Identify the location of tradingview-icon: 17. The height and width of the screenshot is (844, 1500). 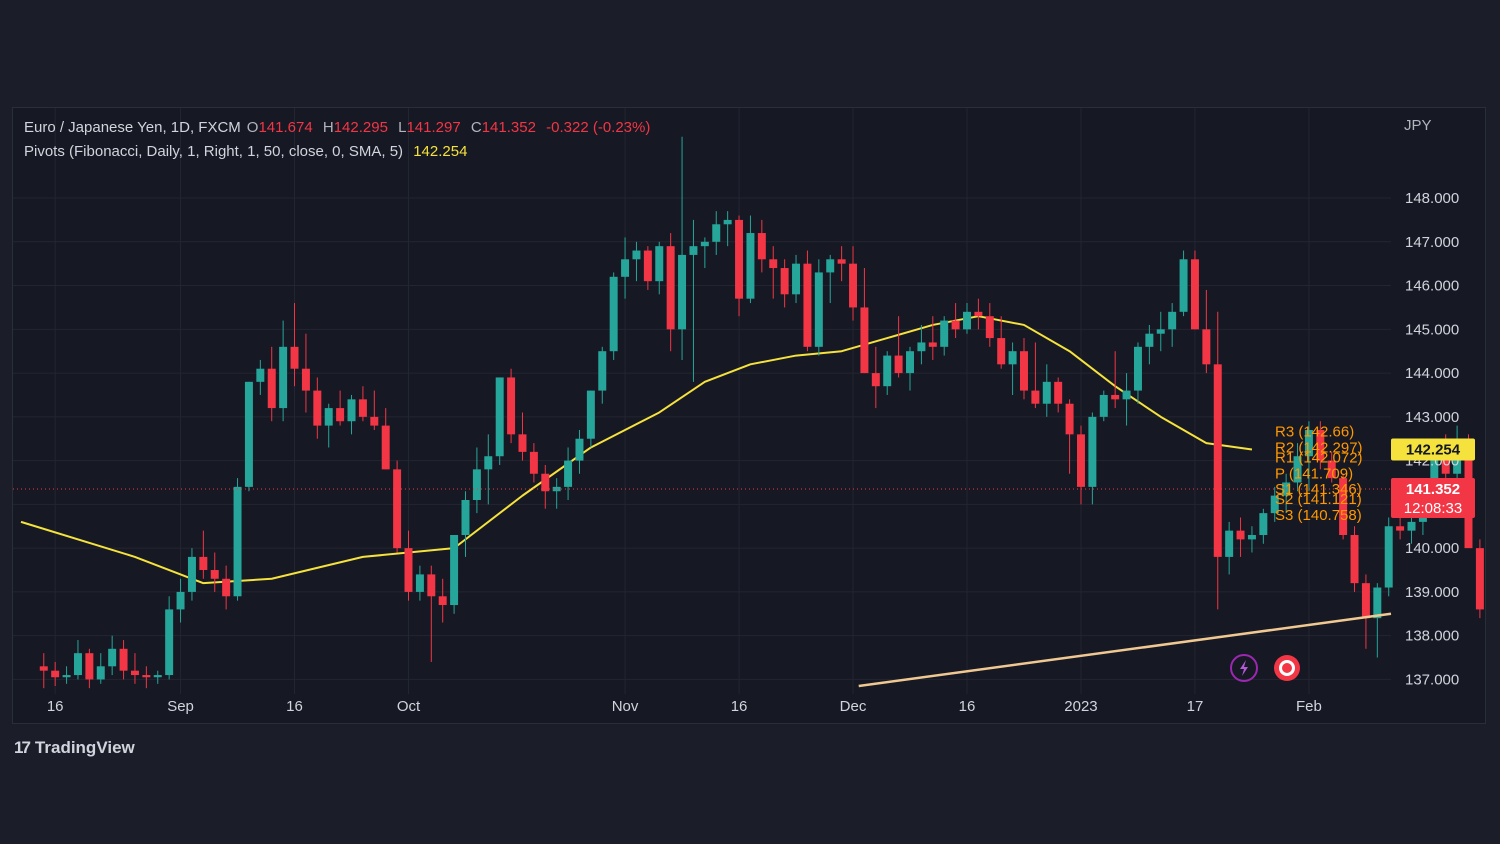
(22, 747).